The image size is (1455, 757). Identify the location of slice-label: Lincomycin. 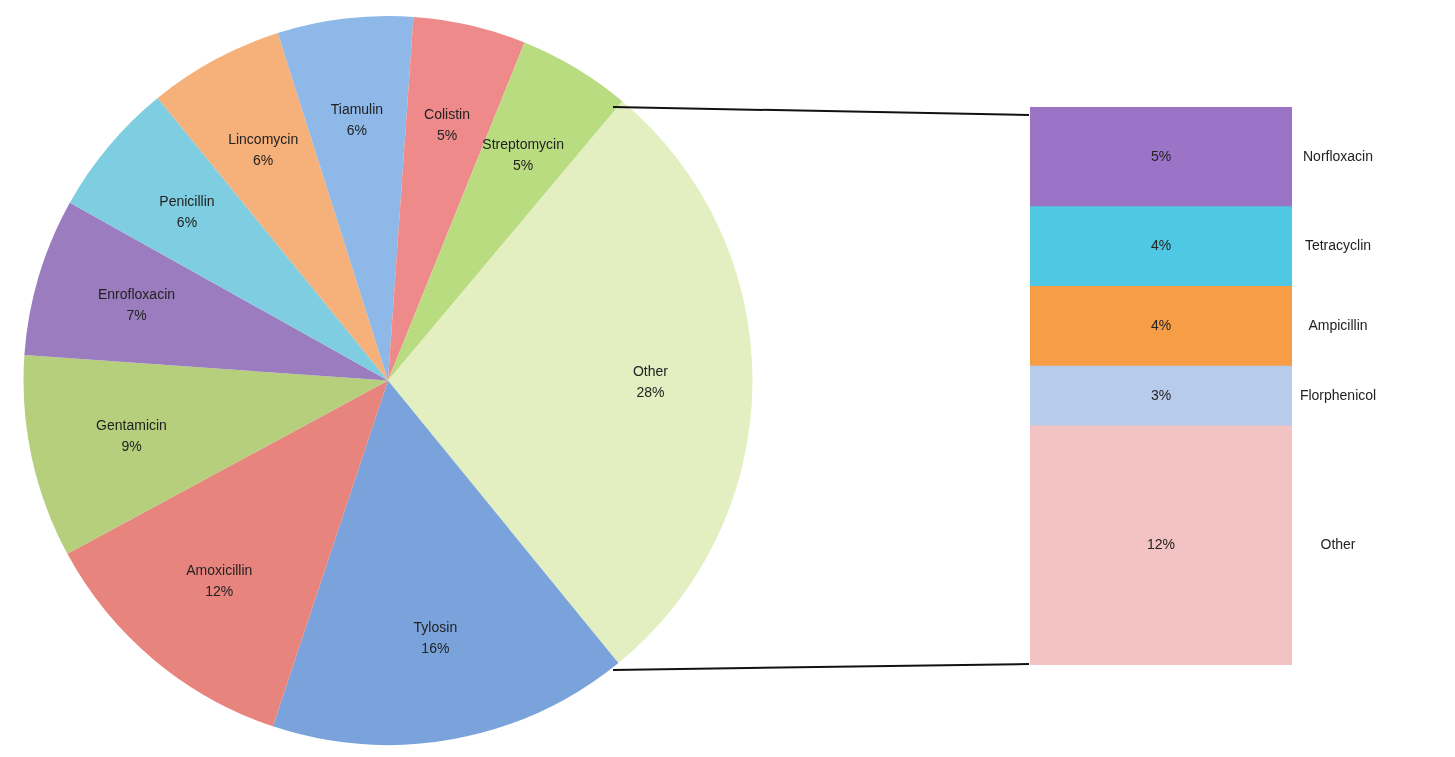
(263, 138).